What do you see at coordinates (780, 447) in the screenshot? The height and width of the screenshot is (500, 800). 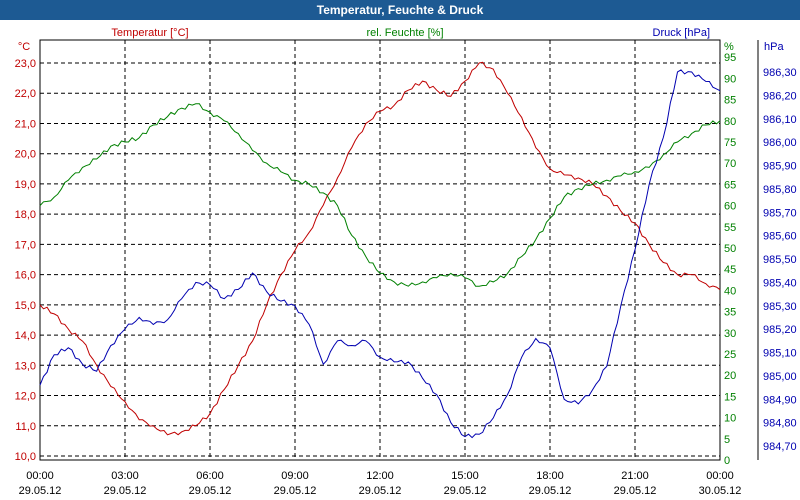 I see `pressure-tick-label: 984,70` at bounding box center [780, 447].